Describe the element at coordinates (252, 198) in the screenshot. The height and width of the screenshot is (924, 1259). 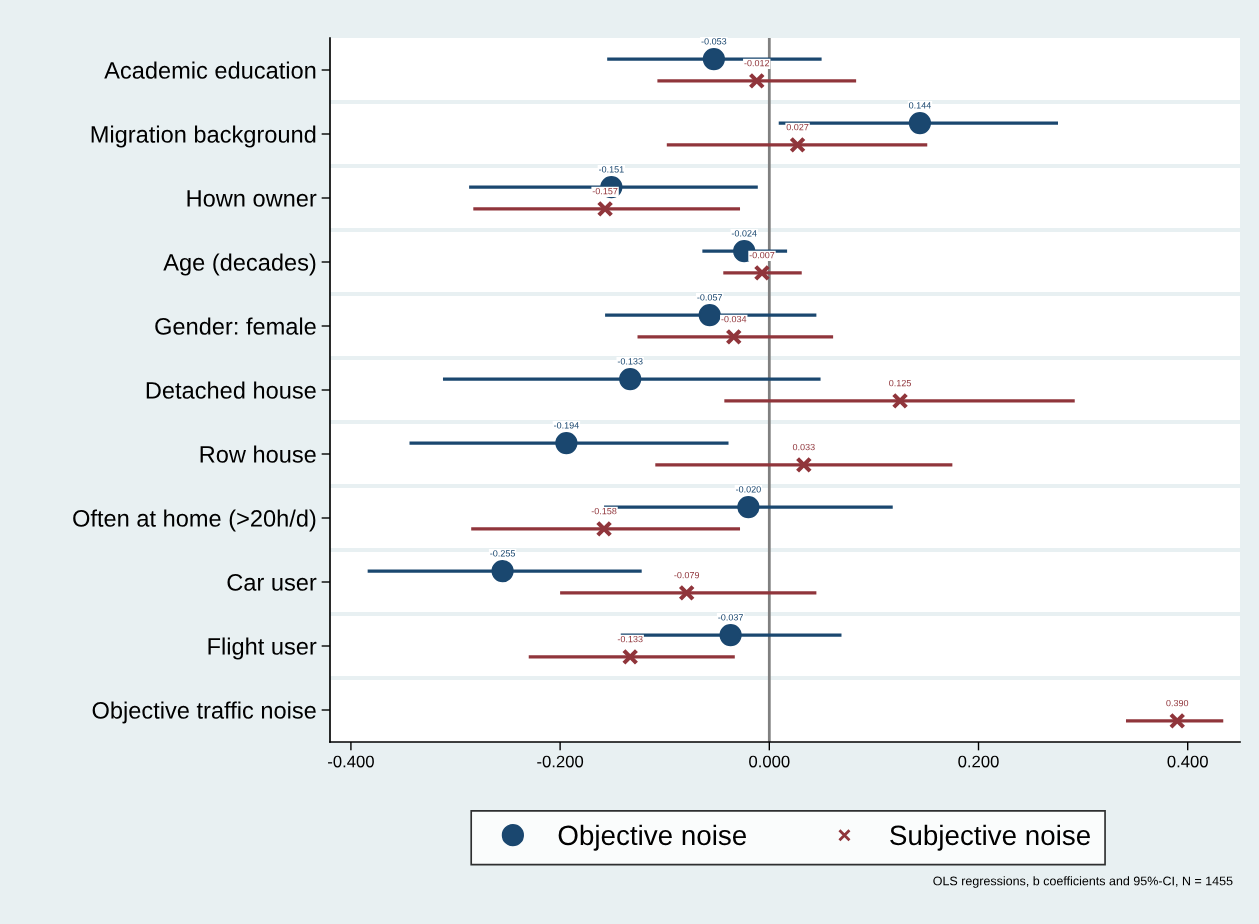
I see `y-tick-label: Hown owner` at that location.